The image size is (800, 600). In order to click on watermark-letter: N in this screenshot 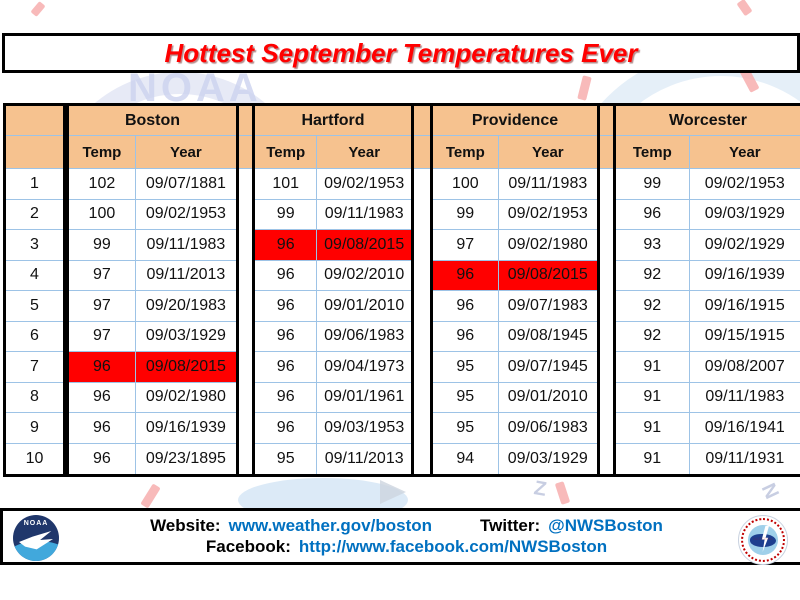, I will do `click(769, 491)`.